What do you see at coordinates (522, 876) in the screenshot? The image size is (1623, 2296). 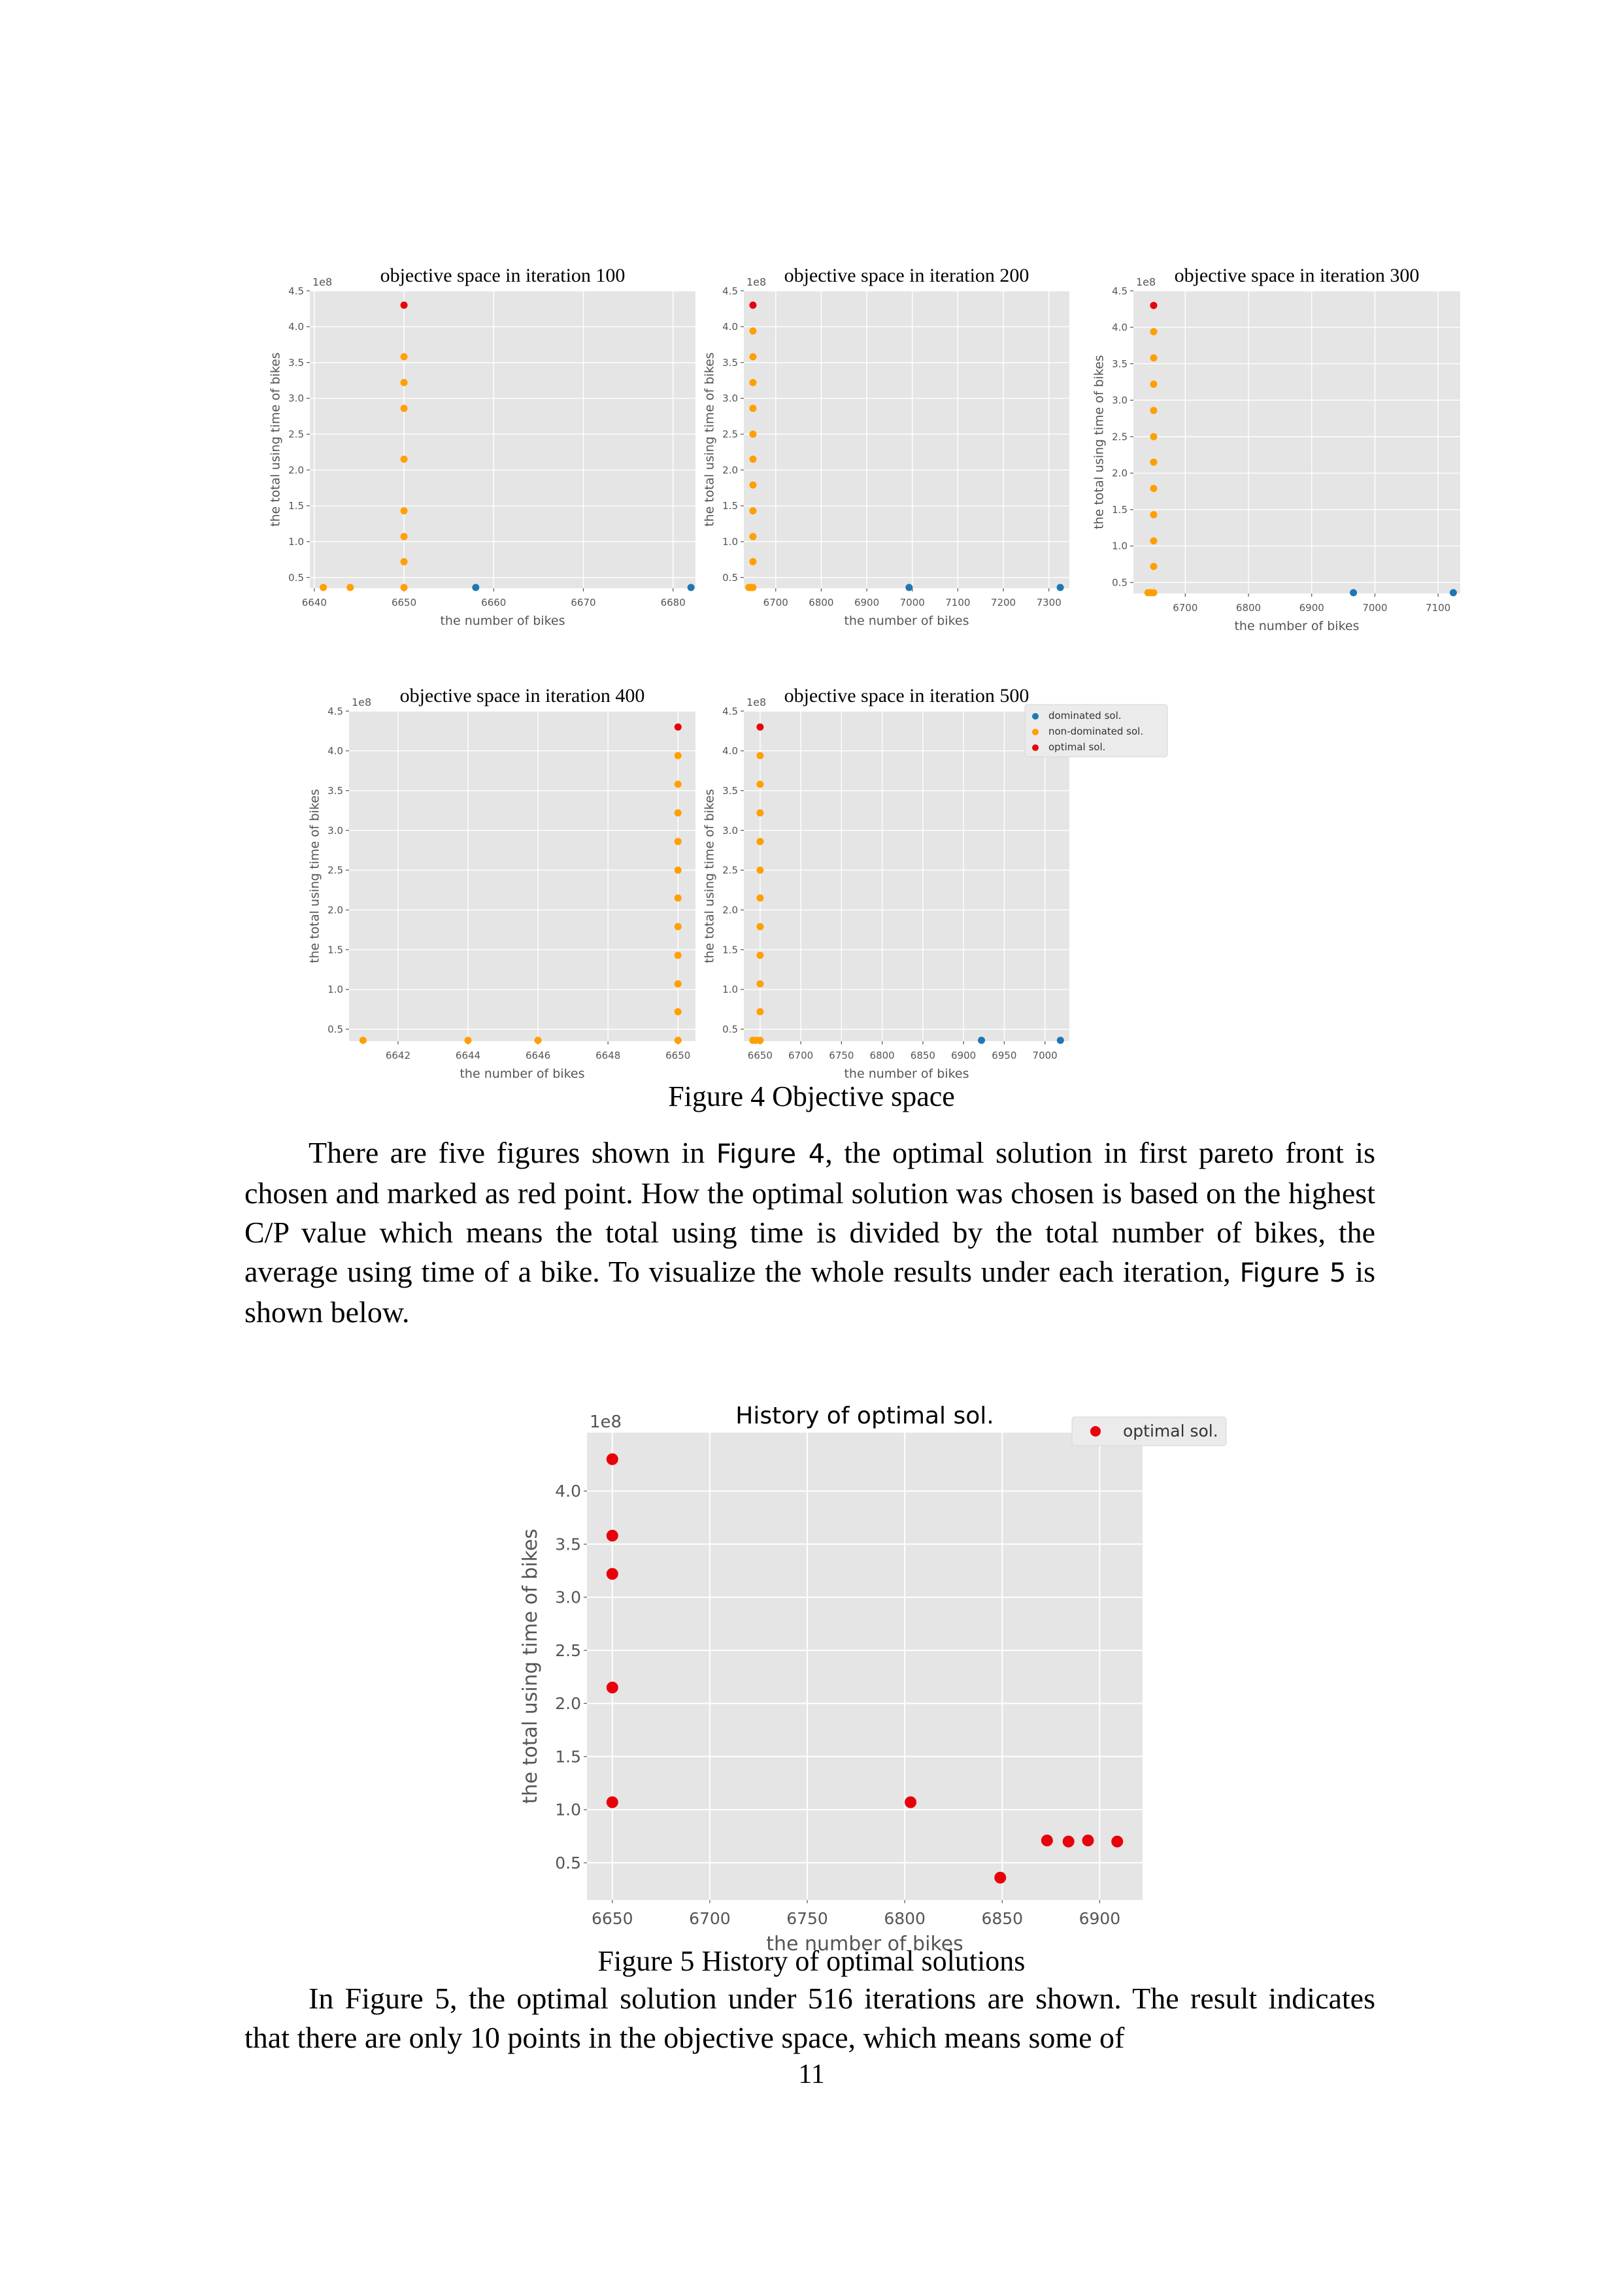 I see `plot-area` at bounding box center [522, 876].